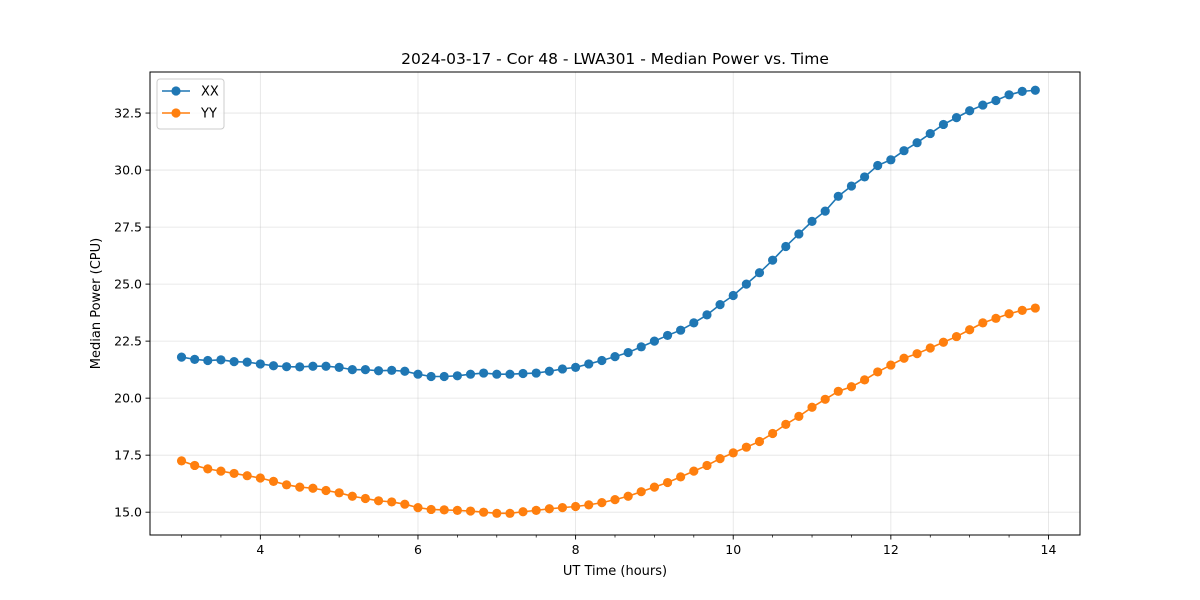 This screenshot has height=600, width=1200. I want to click on legend-marker-yy, so click(176, 113).